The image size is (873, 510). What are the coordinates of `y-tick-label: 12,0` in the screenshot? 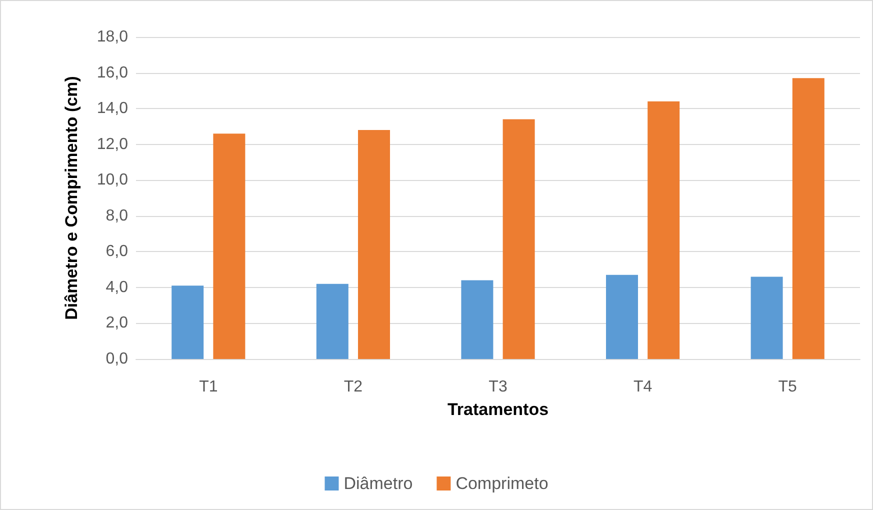 It's located at (112, 144).